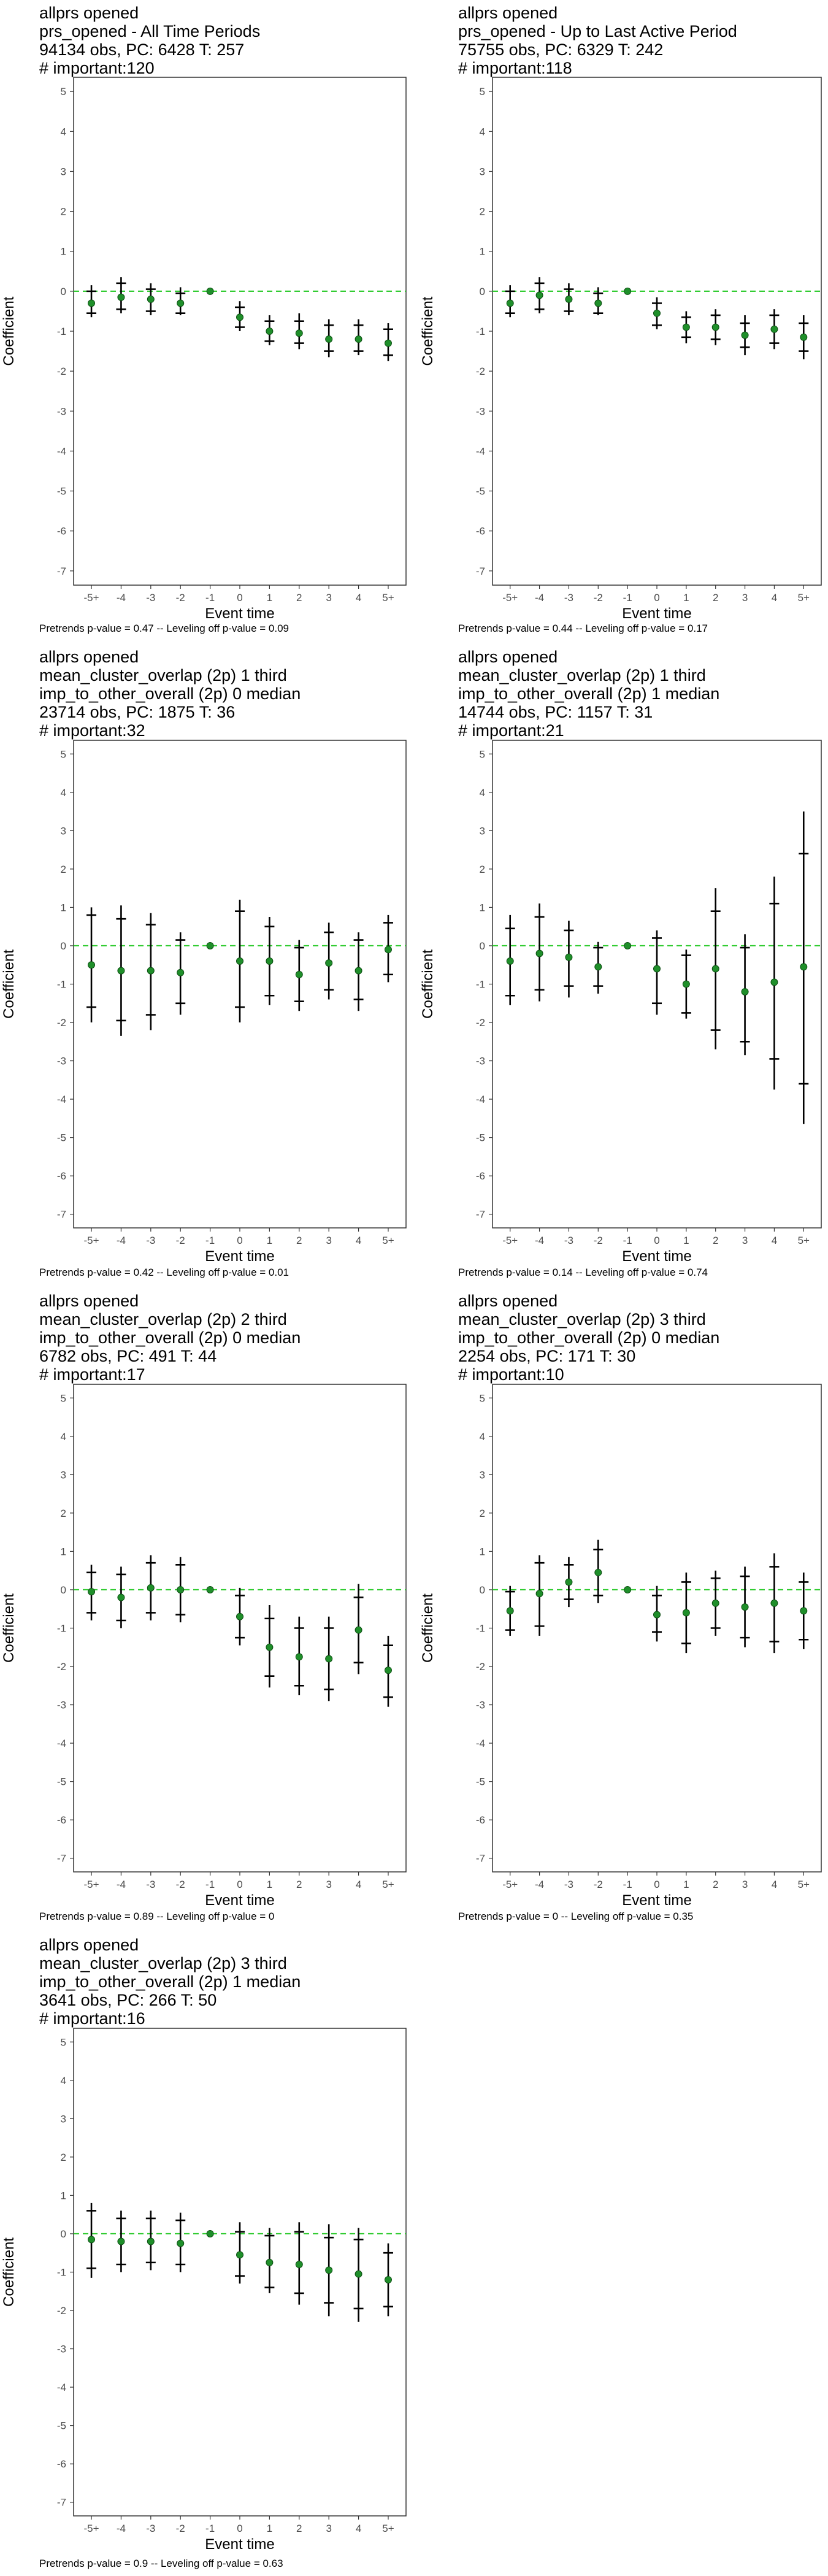 This screenshot has width=828, height=2576. Describe the element at coordinates (480, 1820) in the screenshot. I see `y-tick-label: -6` at that location.